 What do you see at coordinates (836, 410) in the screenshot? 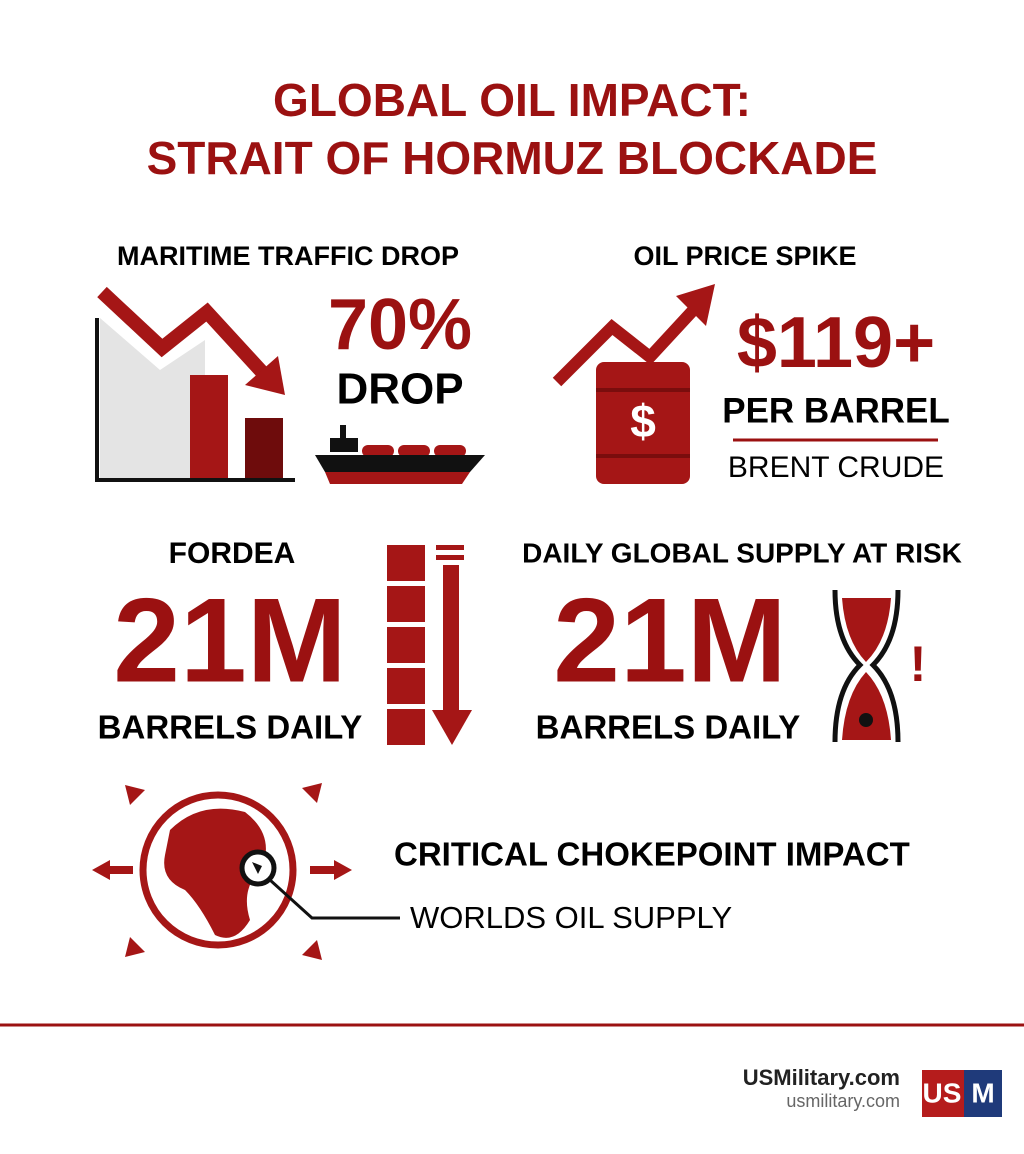
I see `panel-caption: PER BARREL` at bounding box center [836, 410].